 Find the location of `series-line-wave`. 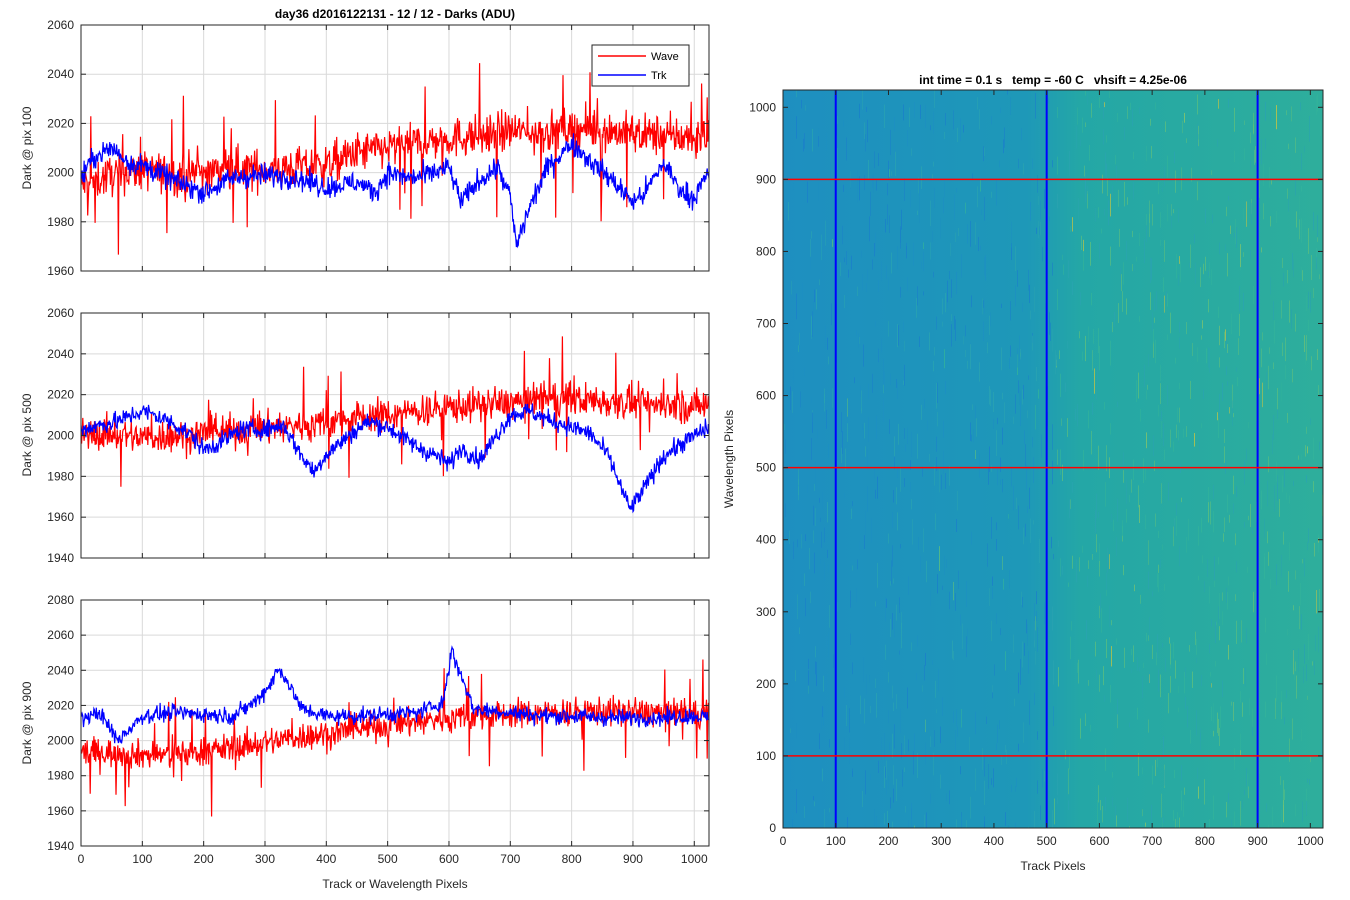

series-line-wave is located at coordinates (395, 159).